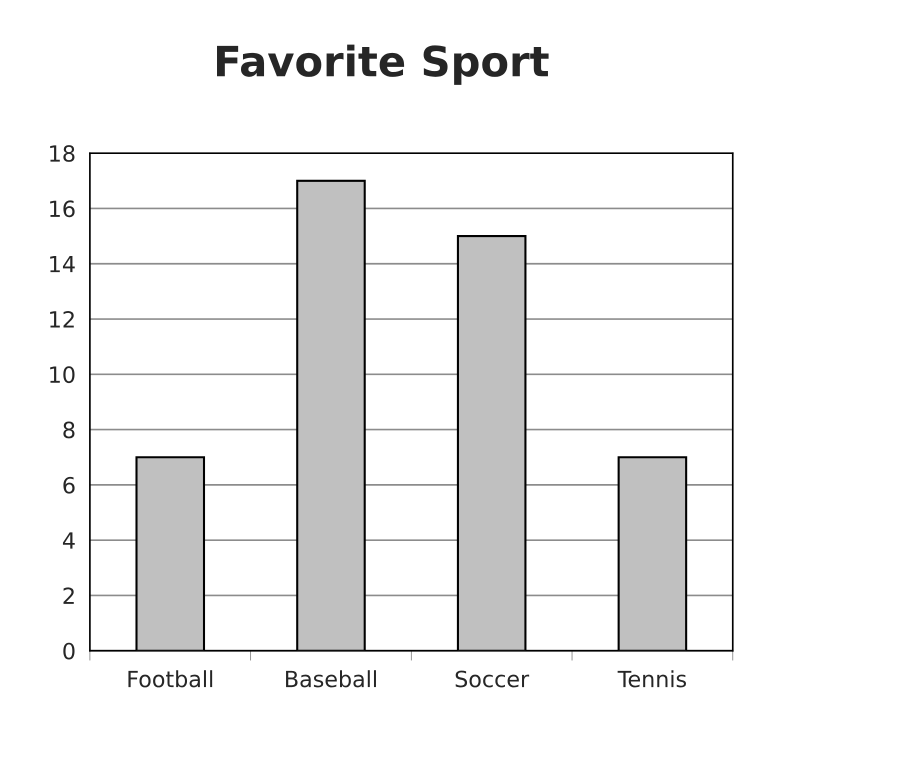 The image size is (908, 762). Describe the element at coordinates (68, 430) in the screenshot. I see `y-tick-label: 8` at that location.